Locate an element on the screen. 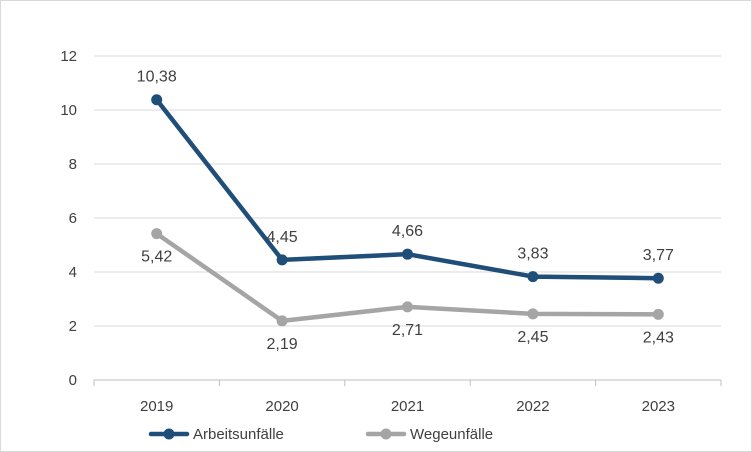 The height and width of the screenshot is (452, 752). data-label: 2,71 is located at coordinates (407, 330).